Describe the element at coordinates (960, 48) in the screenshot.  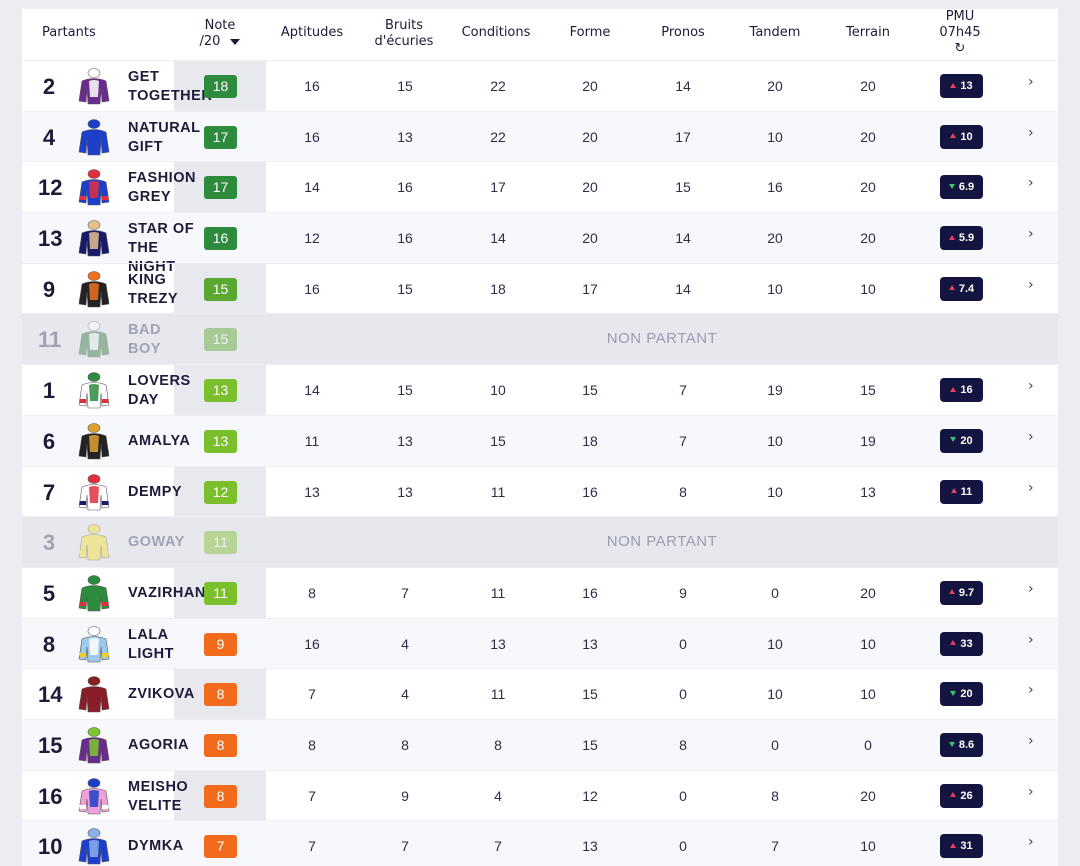
I see `refresh-icon: ↻` at that location.